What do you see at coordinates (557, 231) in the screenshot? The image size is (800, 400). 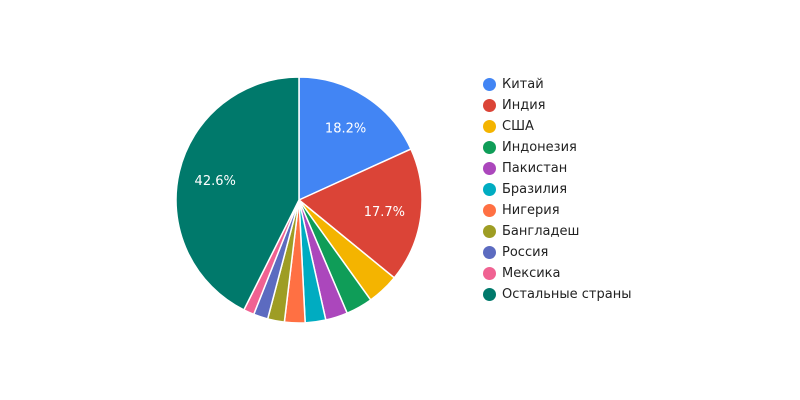 I see `legend-item: Бангладеш` at bounding box center [557, 231].